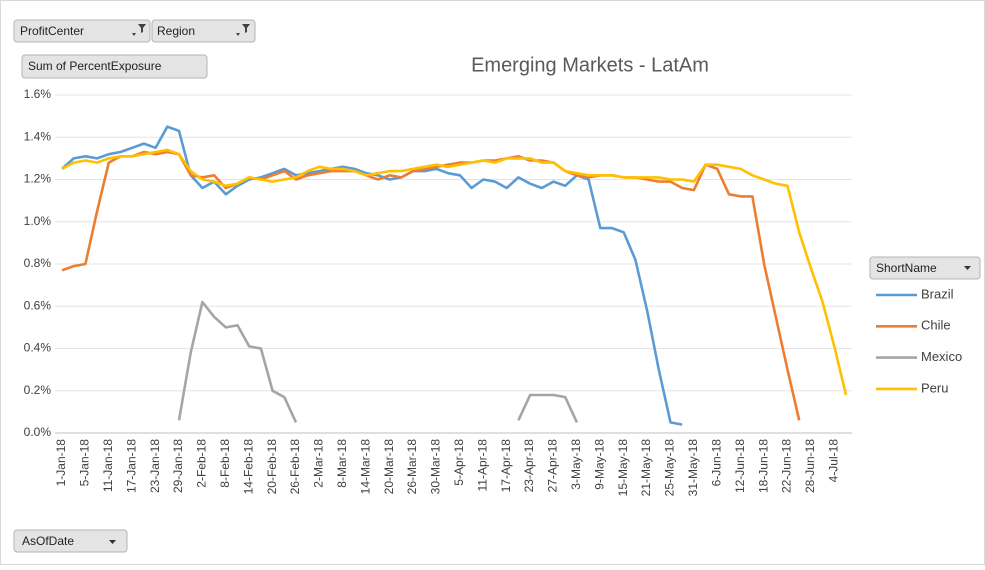 This screenshot has width=985, height=570. What do you see at coordinates (623, 468) in the screenshot?
I see `x-tick-label: 15-May-18` at bounding box center [623, 468].